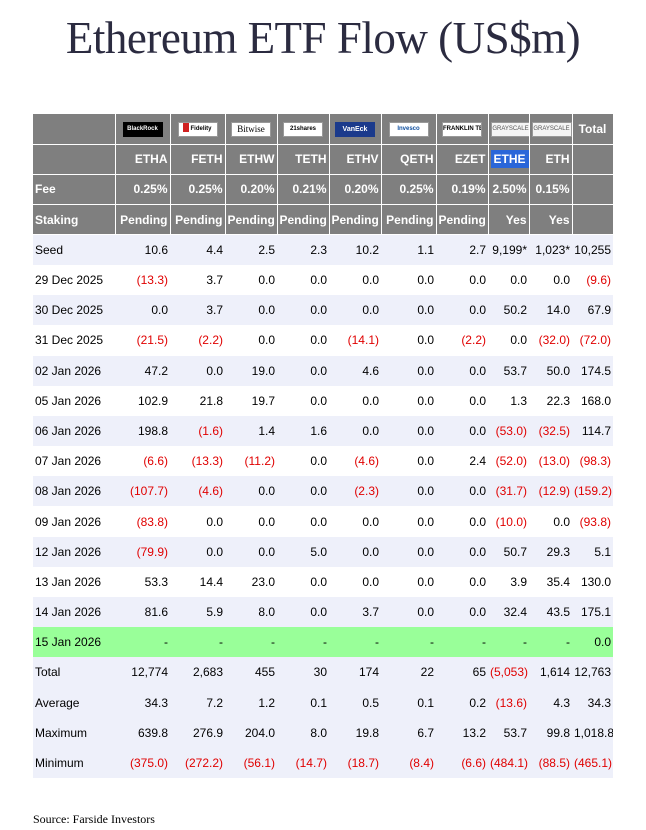 Image resolution: width=646 pixels, height=830 pixels. What do you see at coordinates (592, 702) in the screenshot?
I see `row-total-cell: 34.3` at bounding box center [592, 702].